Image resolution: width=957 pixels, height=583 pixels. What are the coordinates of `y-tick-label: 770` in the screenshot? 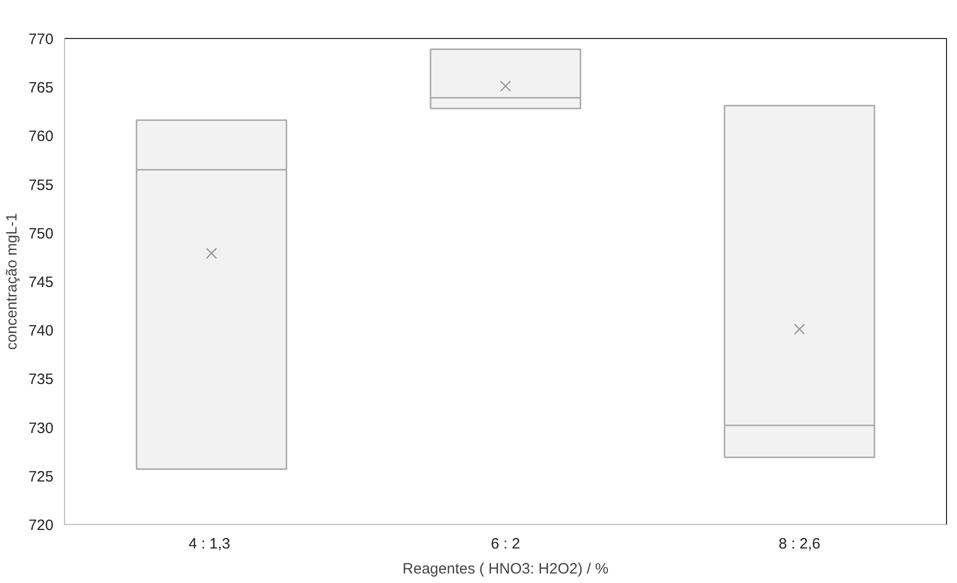 It's located at (41, 39).